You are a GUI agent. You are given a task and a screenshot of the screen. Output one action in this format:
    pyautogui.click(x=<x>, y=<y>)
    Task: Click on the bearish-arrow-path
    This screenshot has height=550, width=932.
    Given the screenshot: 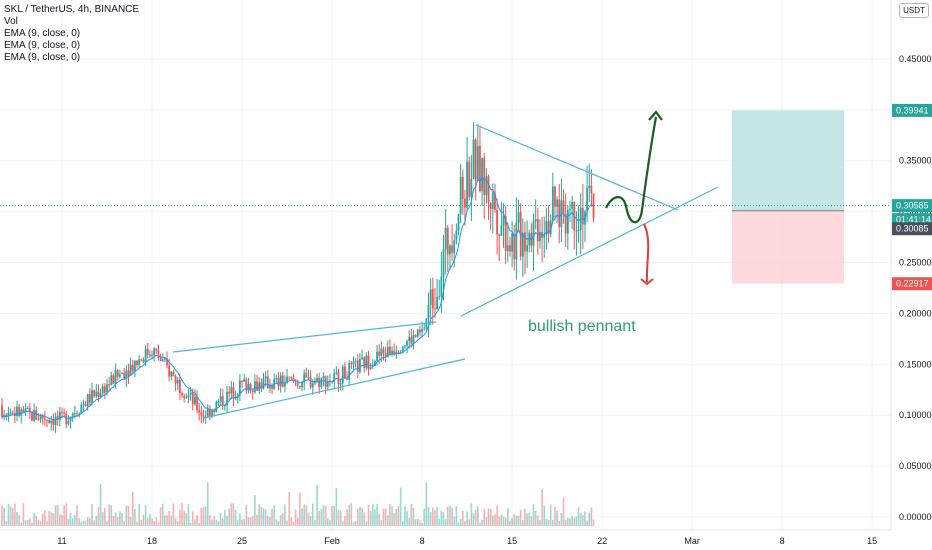 What is the action you would take?
    pyautogui.click(x=646, y=253)
    